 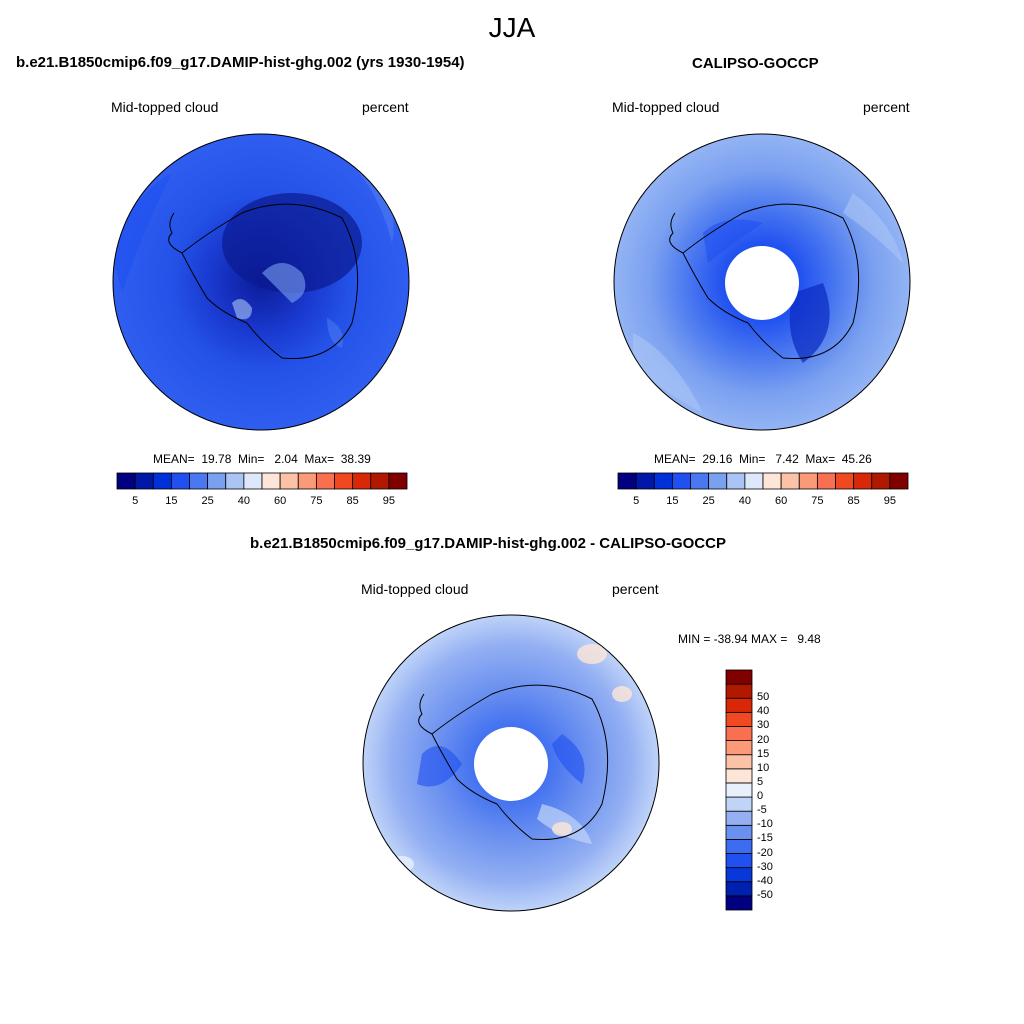 I want to click on panel2-units: percent, so click(x=886, y=107).